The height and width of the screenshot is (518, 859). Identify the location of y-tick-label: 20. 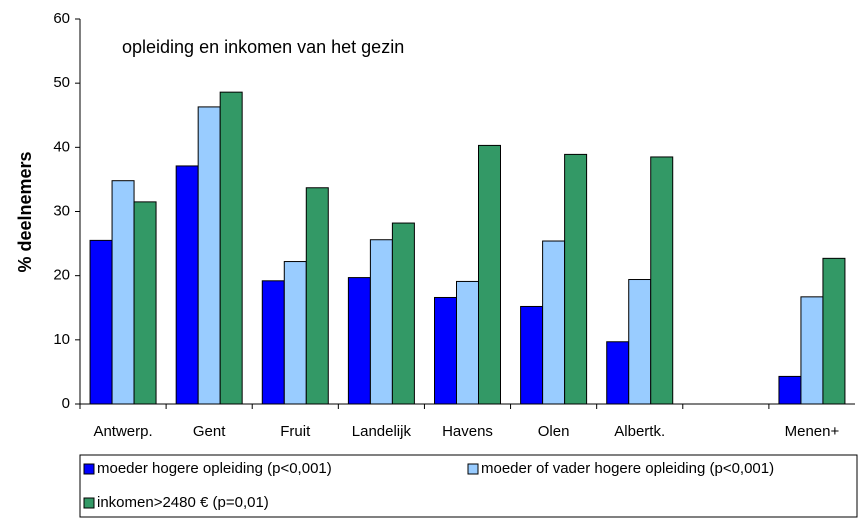
(61, 275).